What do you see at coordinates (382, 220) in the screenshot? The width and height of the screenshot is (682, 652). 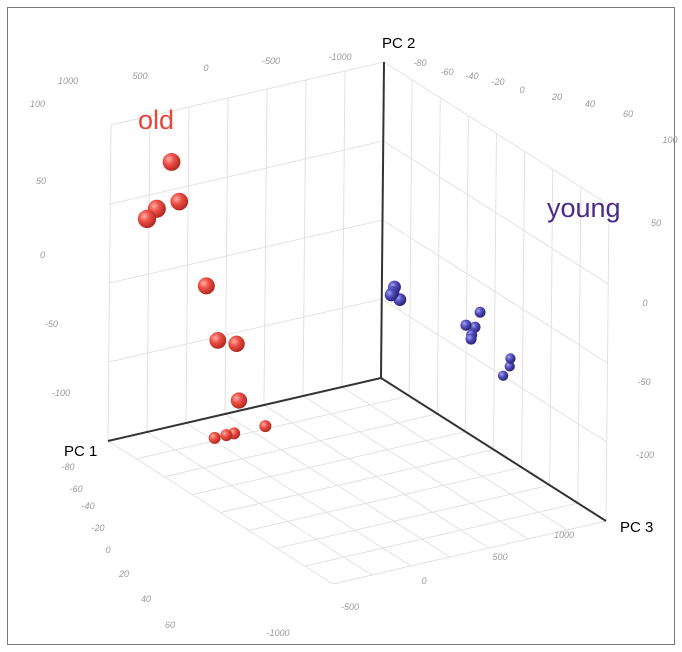 I see `axis-line-pc2` at bounding box center [382, 220].